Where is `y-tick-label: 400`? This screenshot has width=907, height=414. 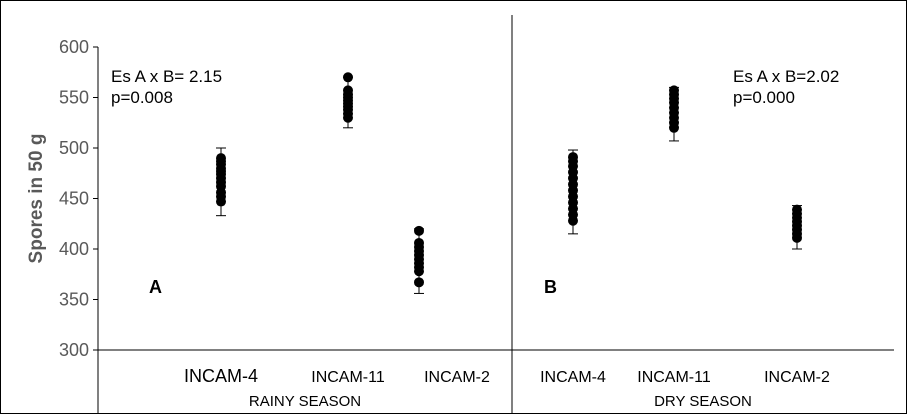
y-tick-label: 400 is located at coordinates (74, 249).